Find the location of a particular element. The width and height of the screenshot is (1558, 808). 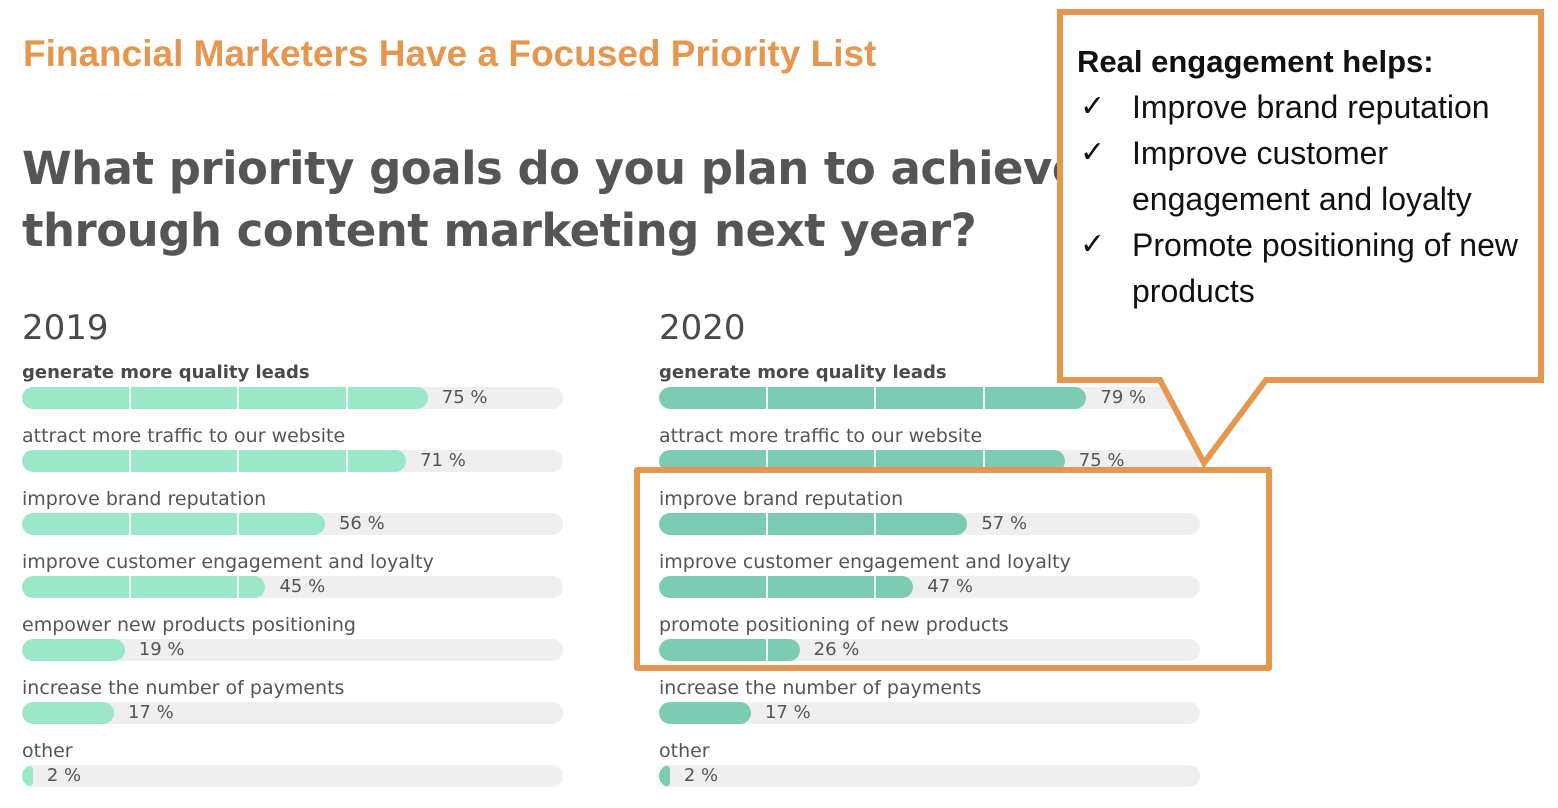

bar-row: generate more quality leads 75 % is located at coordinates (292, 388).